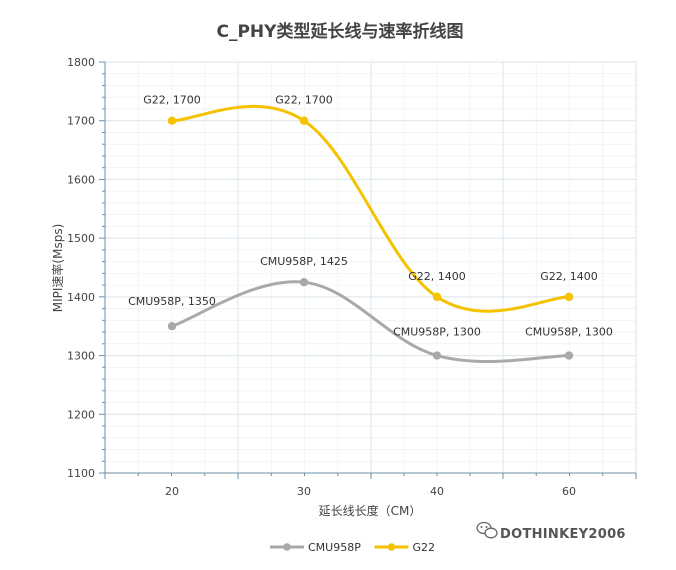 This screenshot has width=676, height=570. Describe the element at coordinates (304, 261) in the screenshot. I see `data-label: CMU958P, 1425` at that location.